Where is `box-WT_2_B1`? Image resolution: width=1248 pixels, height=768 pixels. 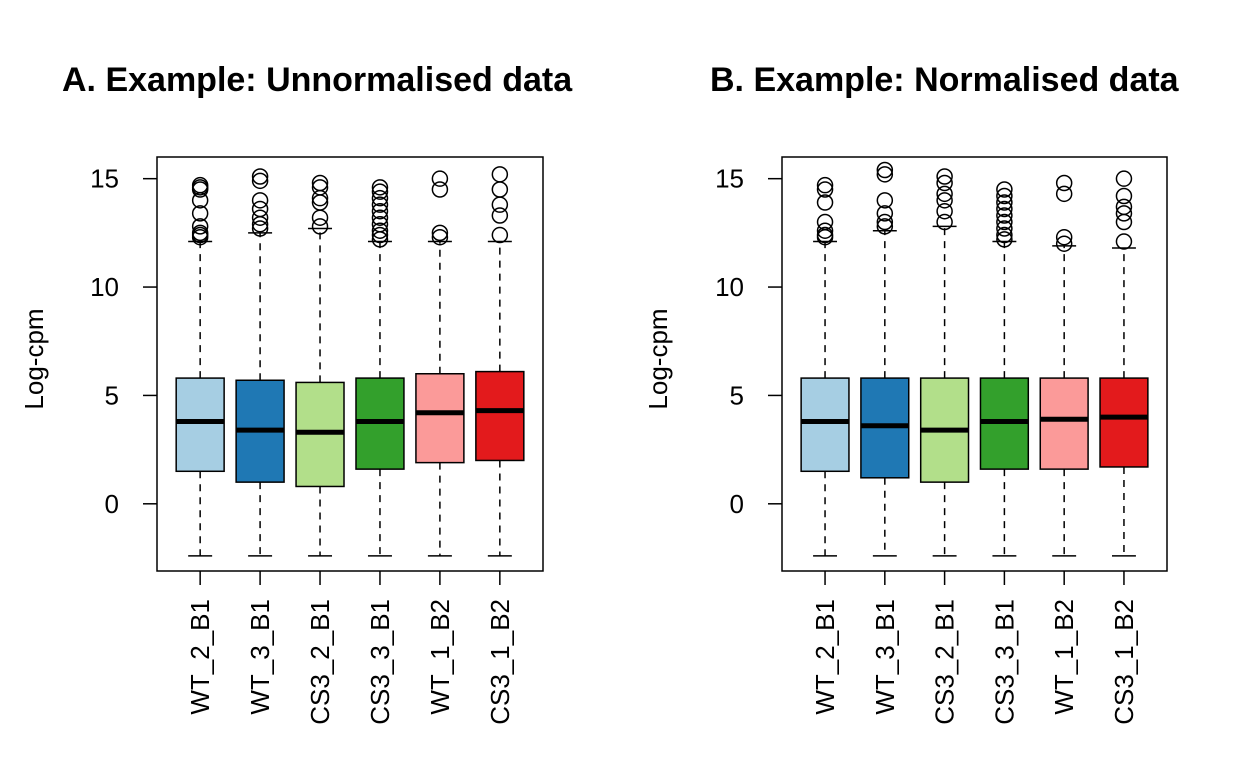 box-WT_2_B1 is located at coordinates (825, 366).